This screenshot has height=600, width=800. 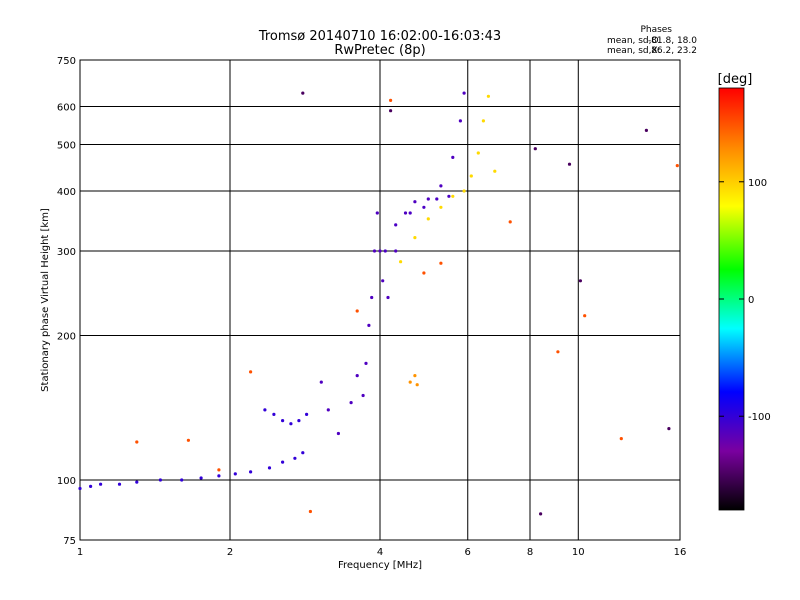 I want to click on stats-title: Phases, so click(x=656, y=30).